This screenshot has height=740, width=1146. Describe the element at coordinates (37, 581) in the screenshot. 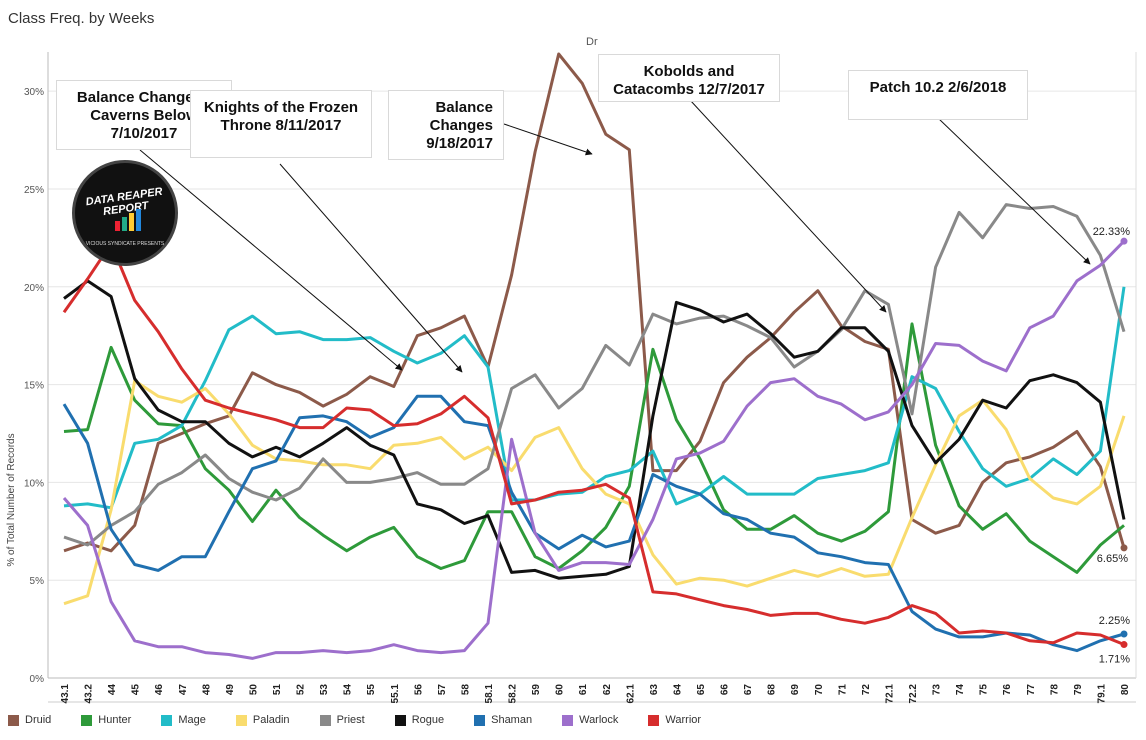

I see `y-tick-label: 5%` at that location.